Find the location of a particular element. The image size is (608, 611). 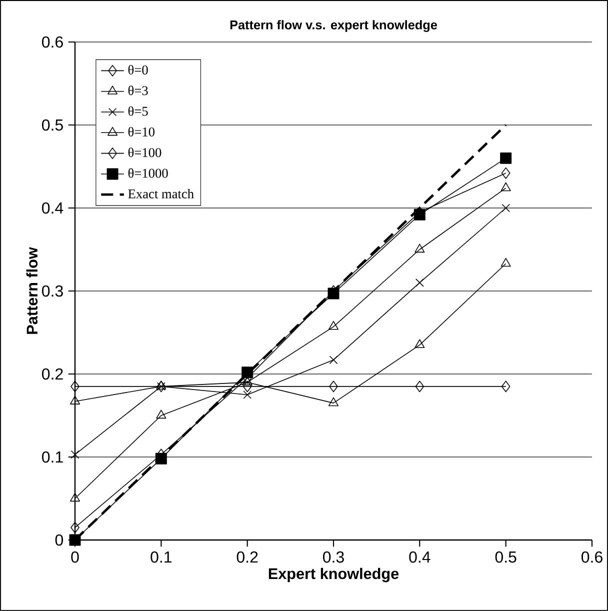

x-tick-label: 0.3 is located at coordinates (333, 557).